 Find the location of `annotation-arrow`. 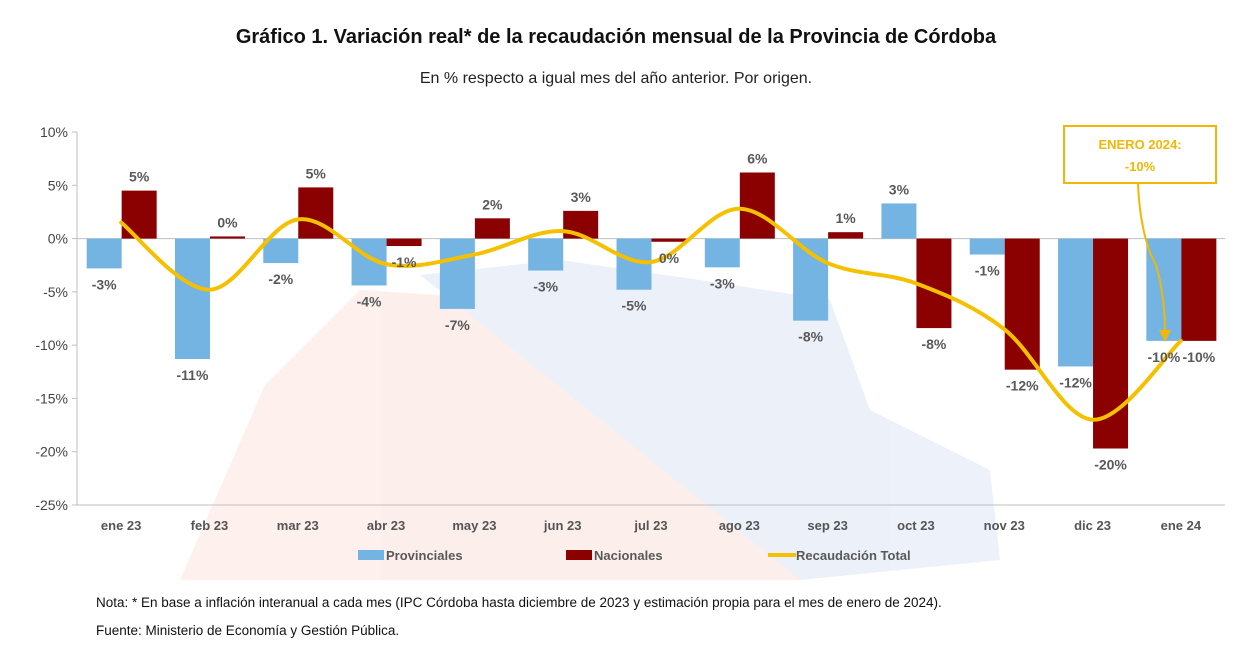

annotation-arrow is located at coordinates (1151, 258).